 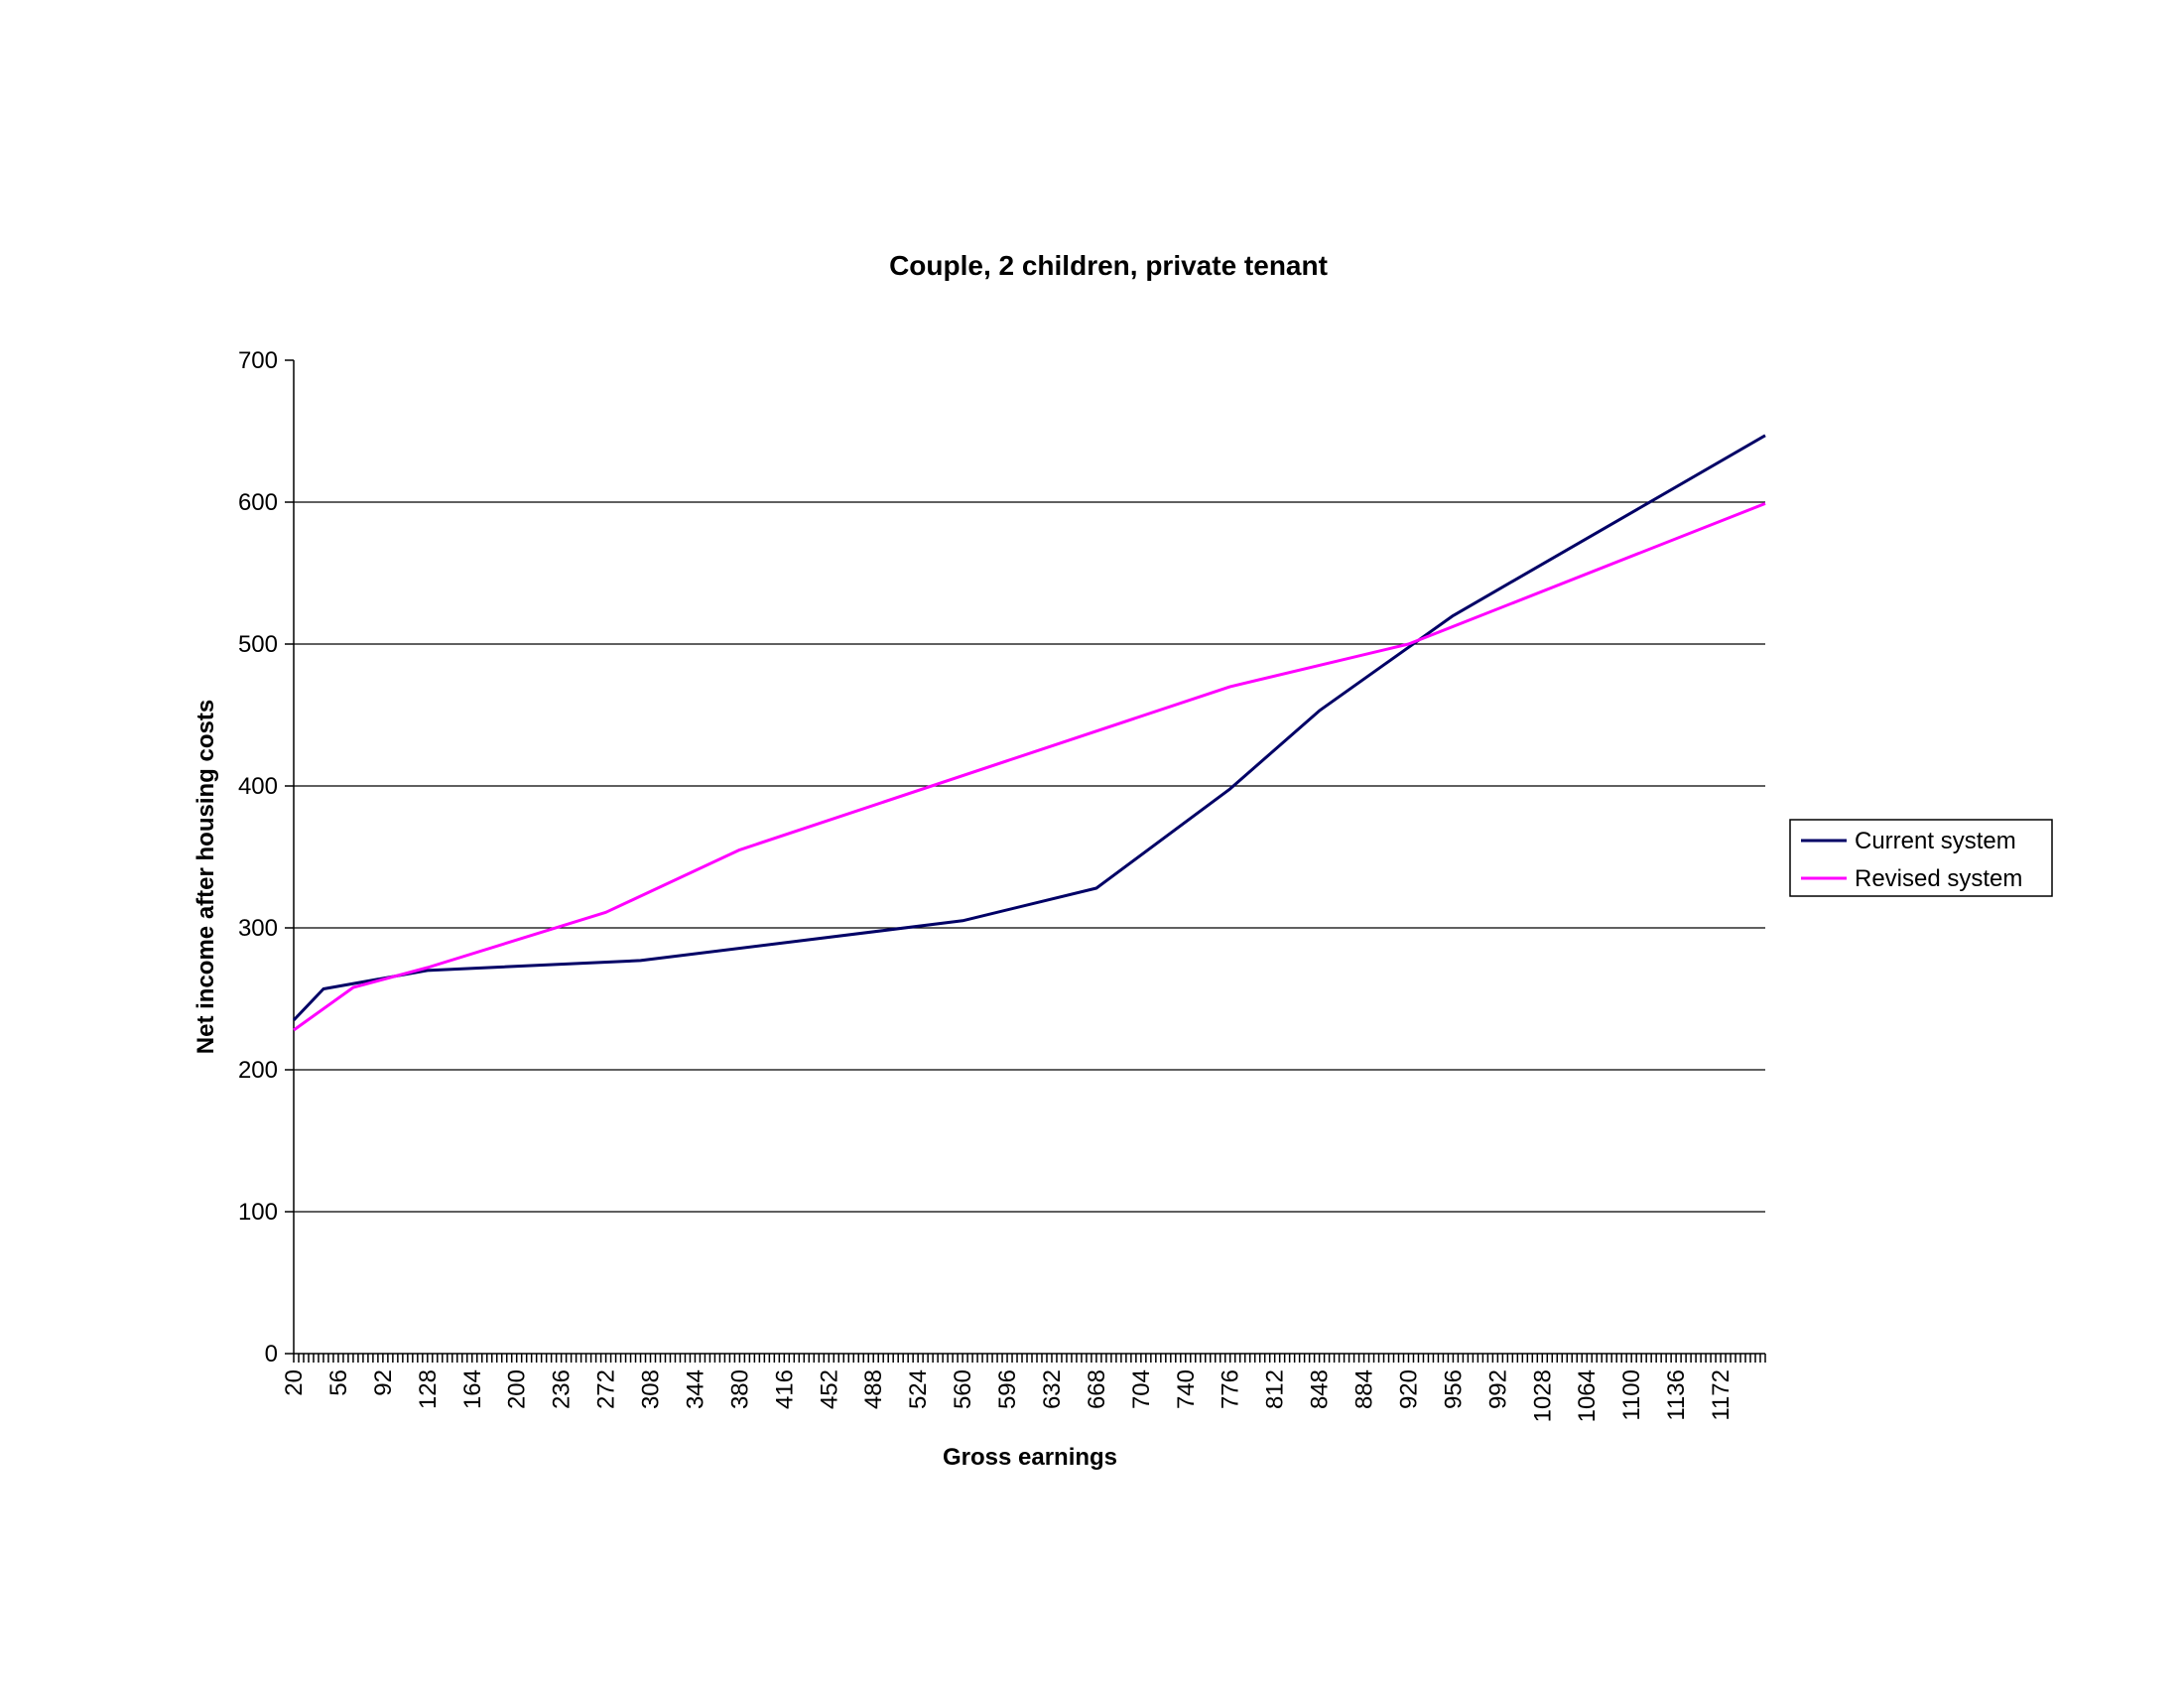 What do you see at coordinates (206, 877) in the screenshot?
I see `y-axis-title: Net income after housing costs` at bounding box center [206, 877].